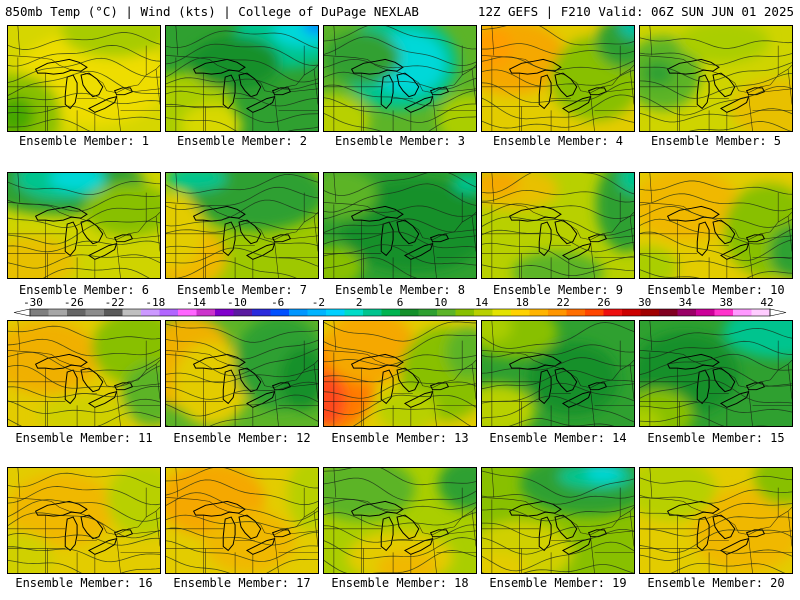  I want to click on colorbar-scale, so click(400, 312).